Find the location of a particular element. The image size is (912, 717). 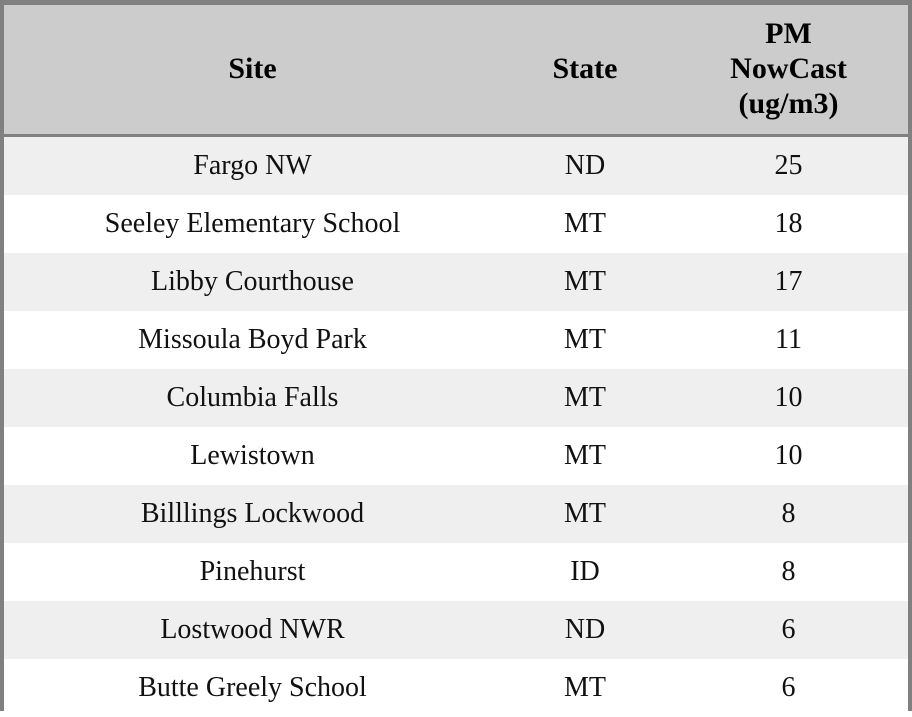

column-header-site: Site is located at coordinates (252, 70).